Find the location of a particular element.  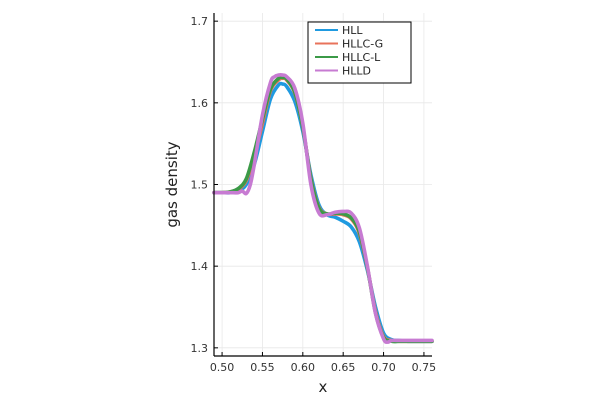

y-axis-label: gas density is located at coordinates (172, 184).